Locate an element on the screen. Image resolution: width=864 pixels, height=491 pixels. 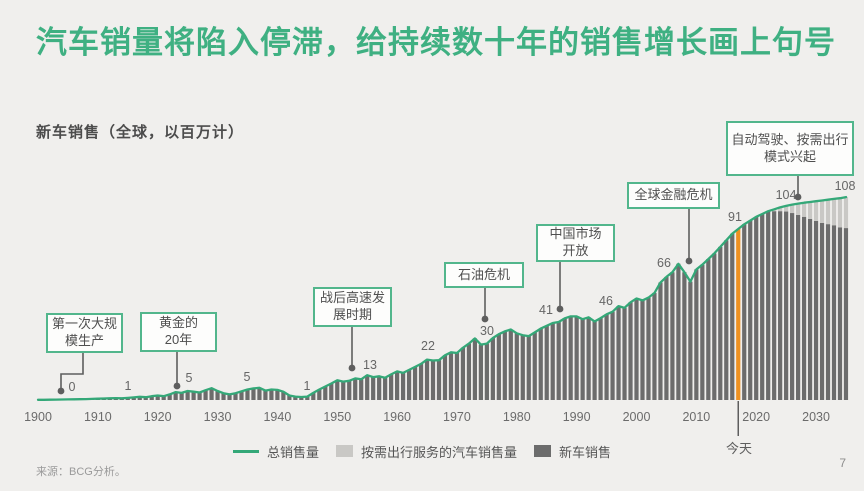
legend-label: 总销售量 is located at coordinates (293, 452).